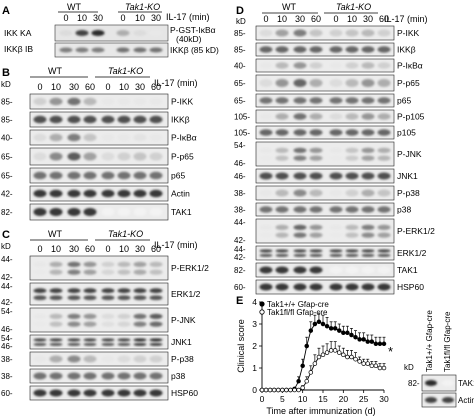 This screenshot has height=420, width=474. I want to click on blot-label: P-ERK1/2, so click(416, 231).